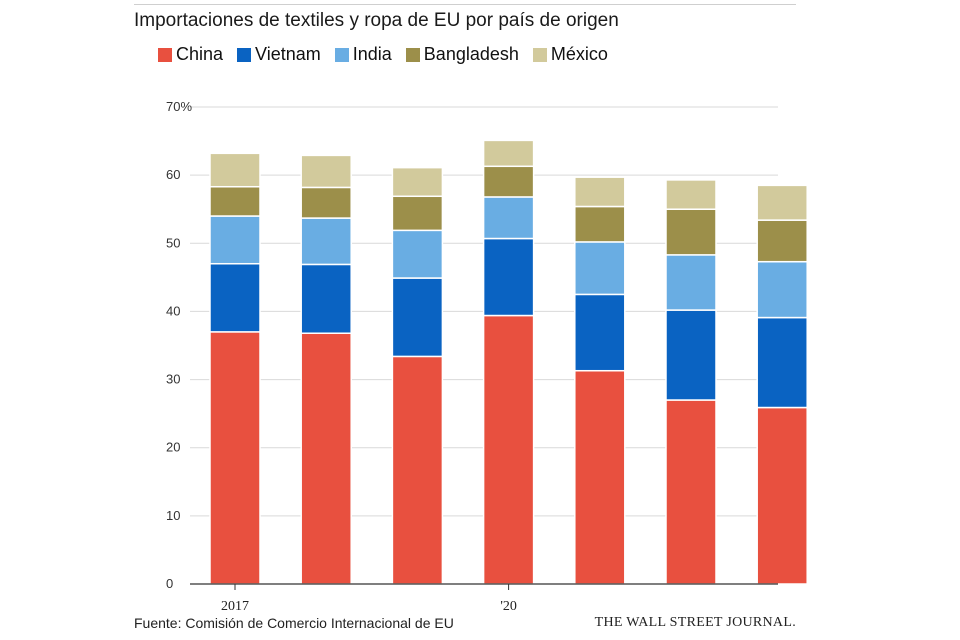 This screenshot has height=640, width=960. Describe the element at coordinates (579, 54) in the screenshot. I see `legend-label-mexico: México` at that location.